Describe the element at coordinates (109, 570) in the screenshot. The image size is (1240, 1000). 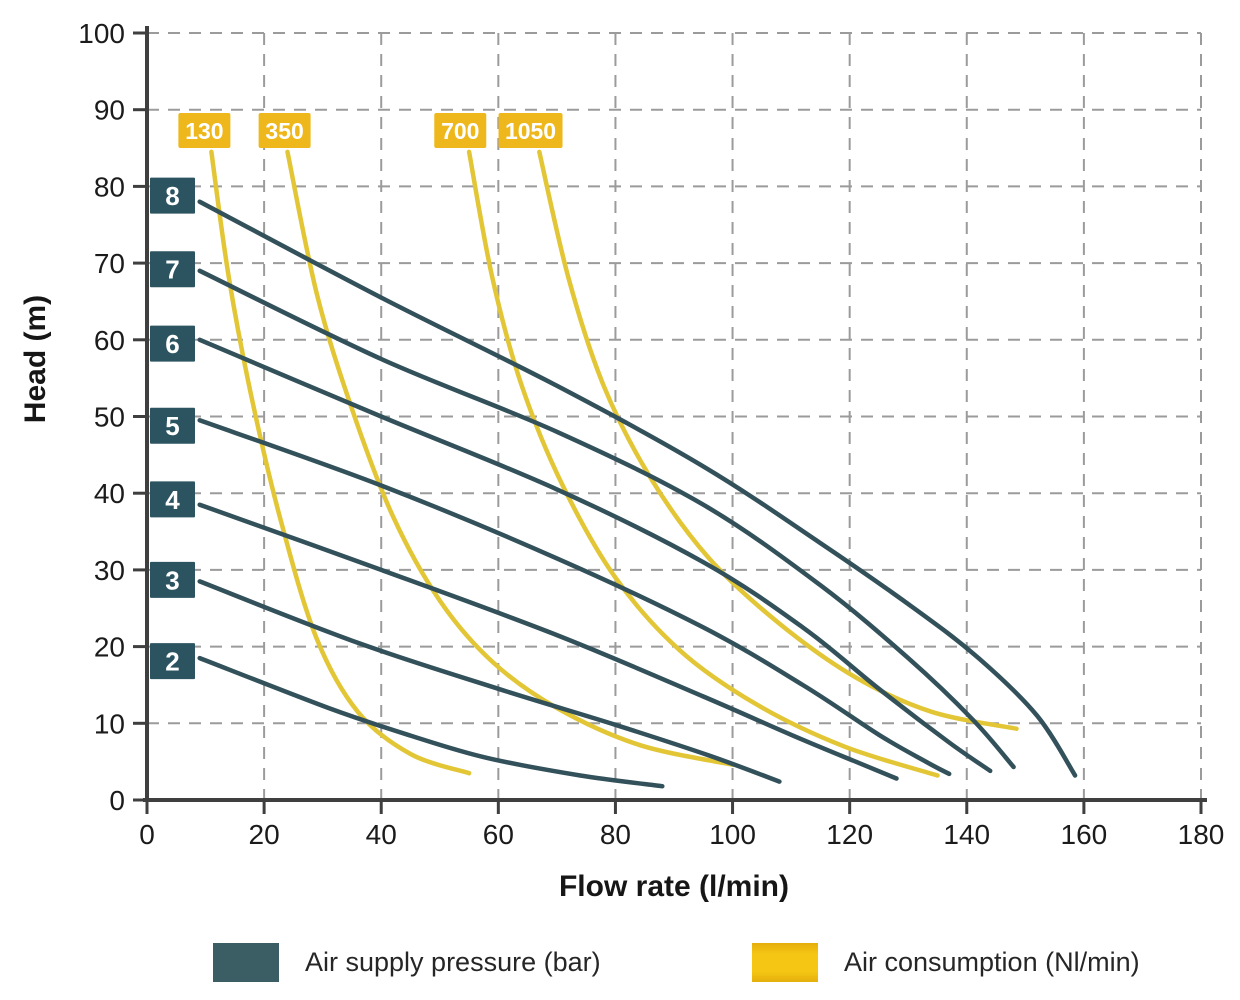
I see `y-tick-label-30: 30` at that location.